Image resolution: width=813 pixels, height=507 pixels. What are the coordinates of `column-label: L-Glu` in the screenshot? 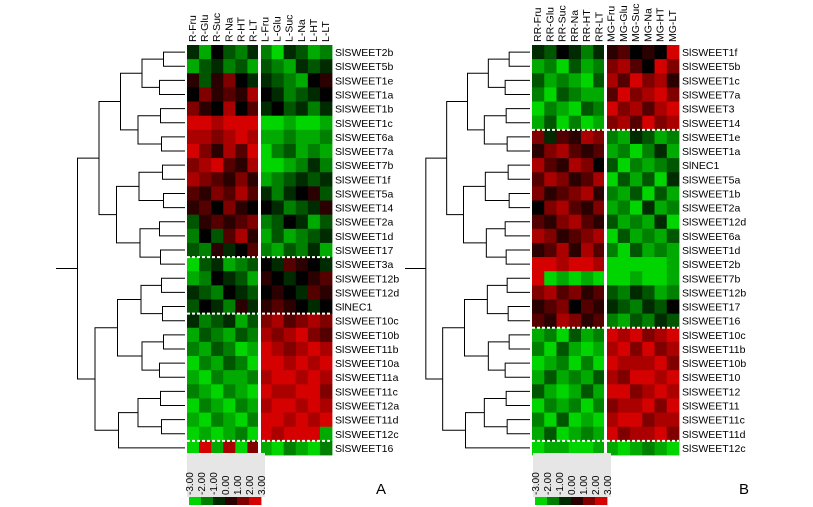 It's located at (278, 29).